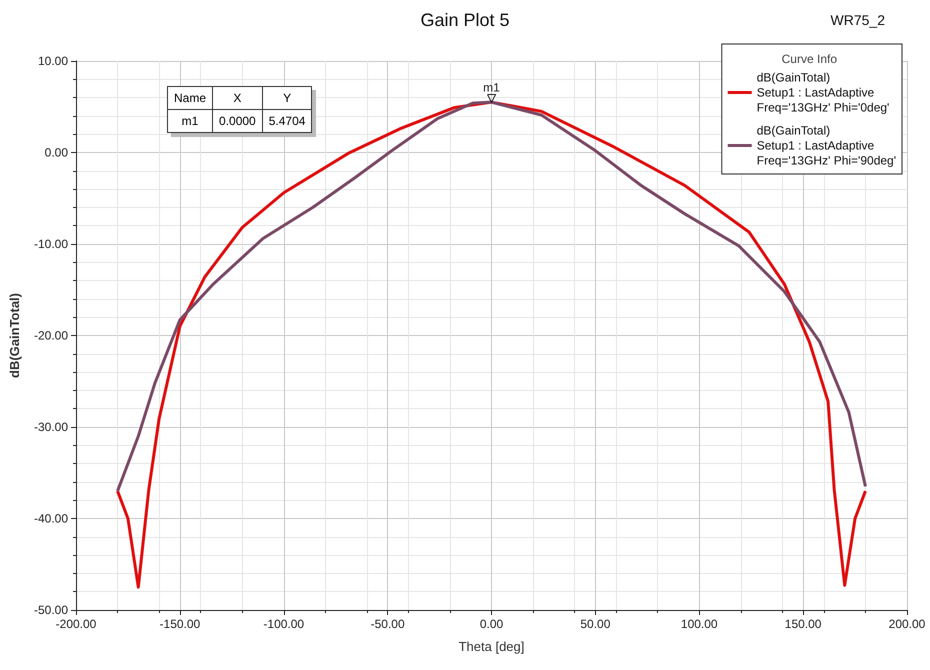 This screenshot has width=930, height=670. What do you see at coordinates (56, 153) in the screenshot?
I see `y-tick-label: 0.00` at bounding box center [56, 153].